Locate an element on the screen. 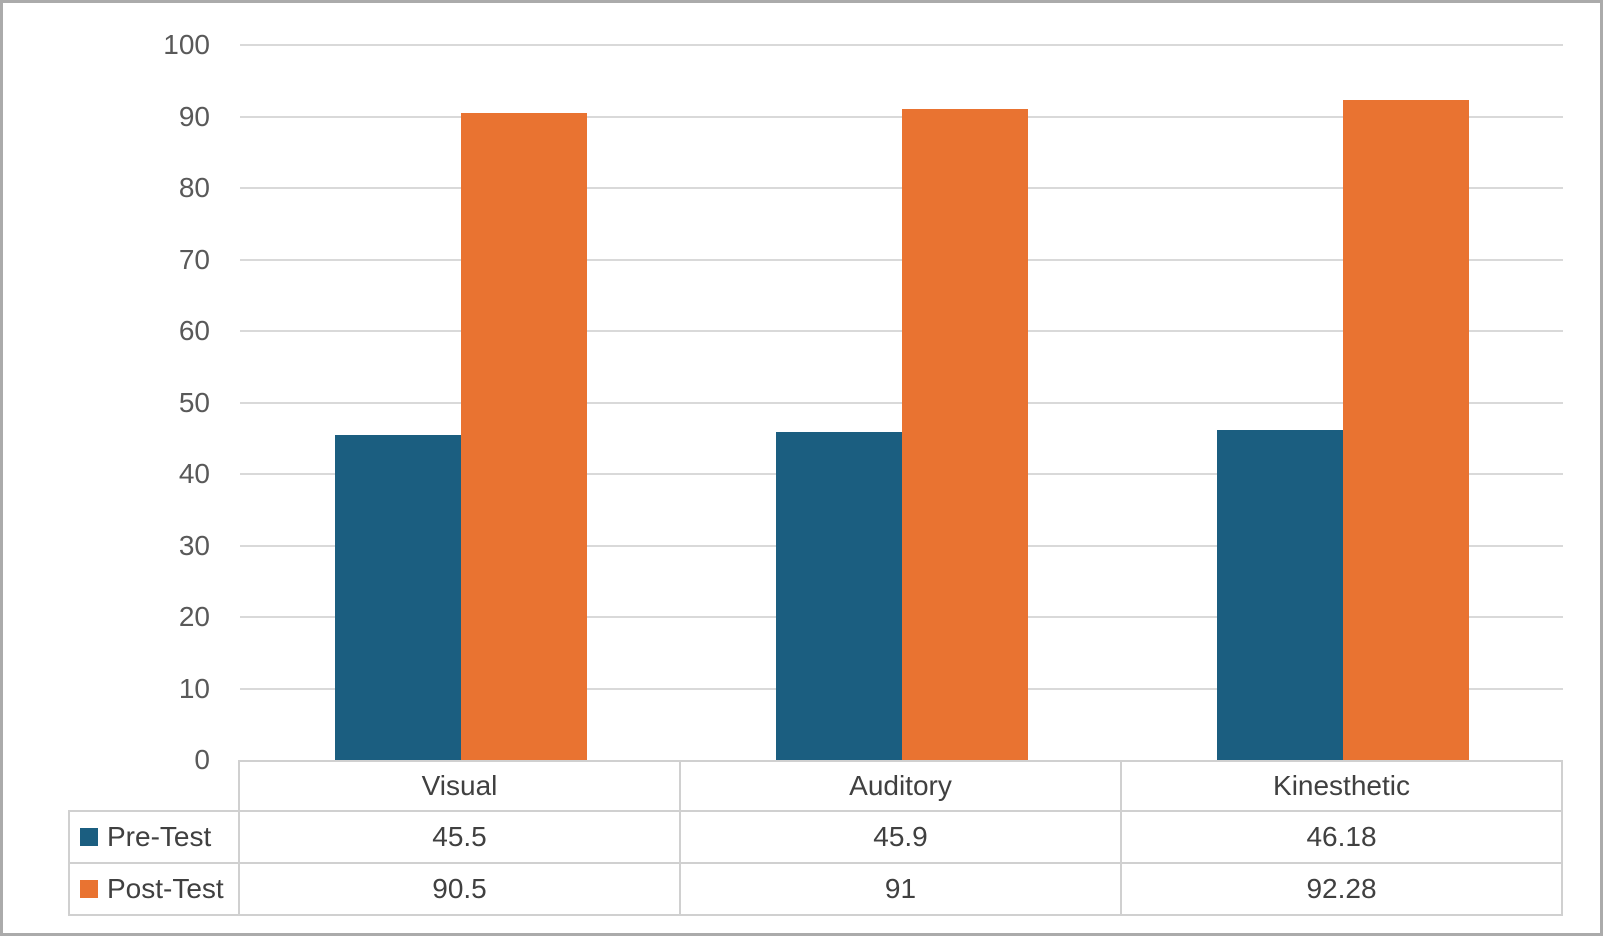 Image resolution: width=1603 pixels, height=936 pixels. y-axis-tick-label-70: 70 is located at coordinates (194, 259).